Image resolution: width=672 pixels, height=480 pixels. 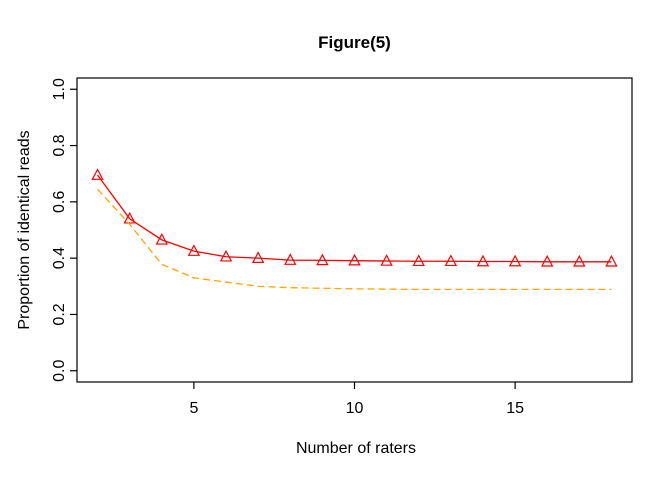 What do you see at coordinates (515, 408) in the screenshot?
I see `x-tick-label: 15` at bounding box center [515, 408].